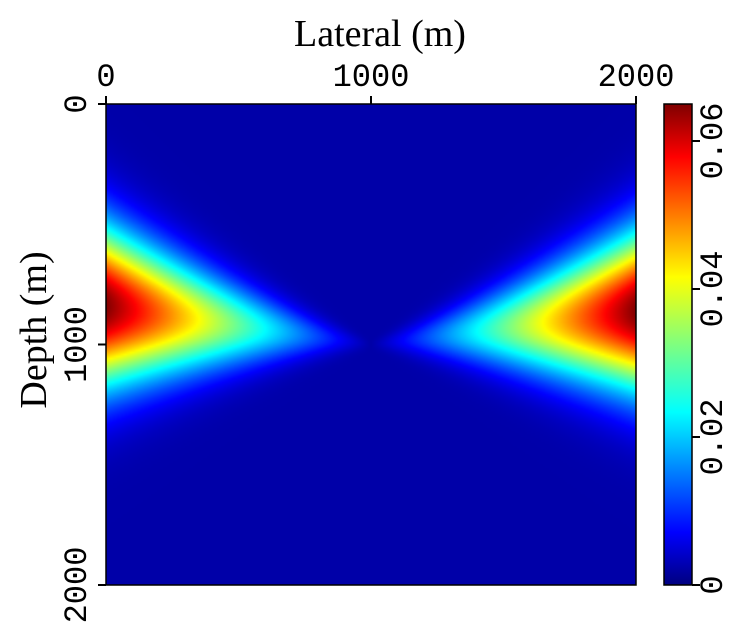 The height and width of the screenshot is (639, 747). I want to click on y-tick-label: 0, so click(77, 103).